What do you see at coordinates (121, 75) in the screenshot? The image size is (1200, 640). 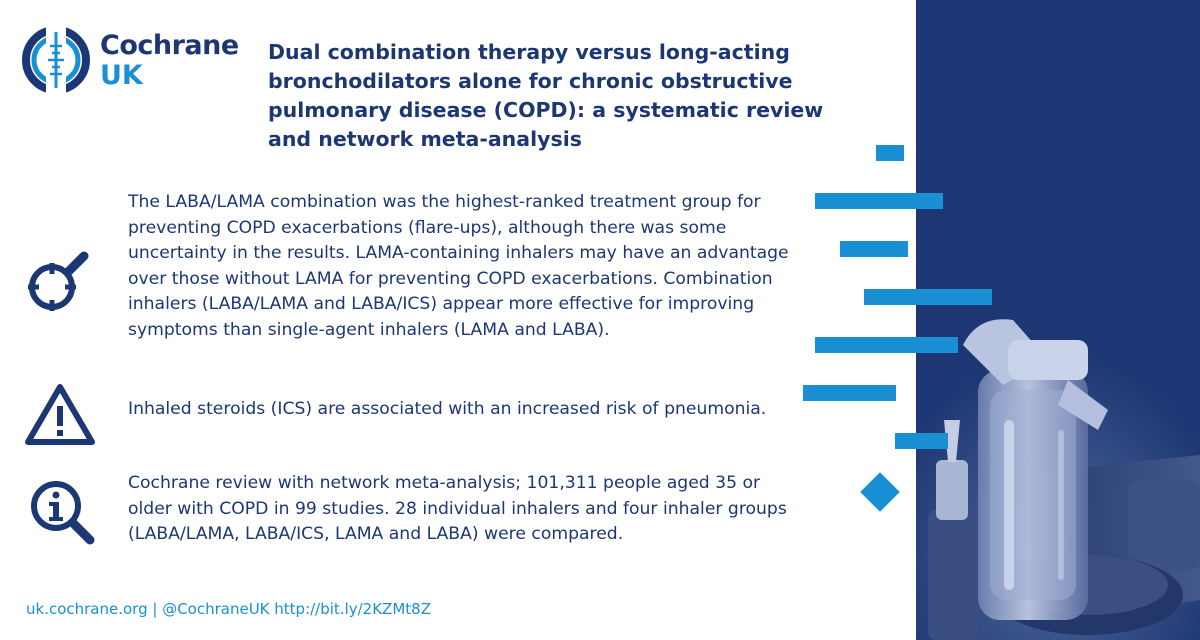 I see `logo-region: UK` at bounding box center [121, 75].